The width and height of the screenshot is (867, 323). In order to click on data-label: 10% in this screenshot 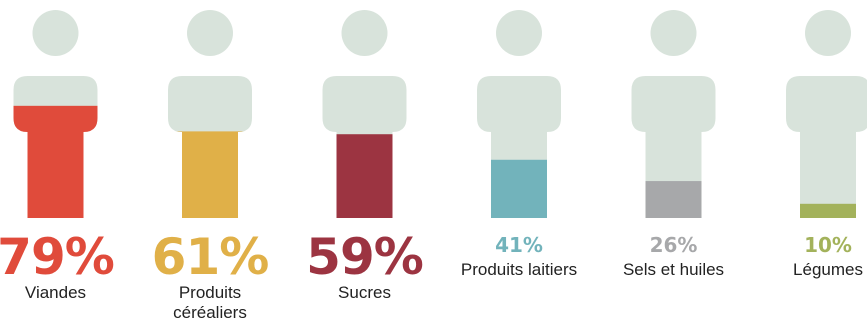, I will do `click(828, 245)`.